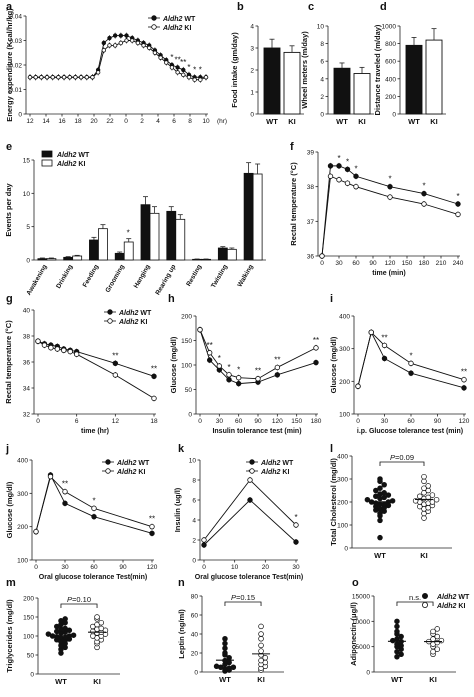 The image size is (474, 697). Describe the element at coordinates (293, 204) in the screenshot. I see `panel-f-y-axis-title: Rectal temperature (°C)` at that location.